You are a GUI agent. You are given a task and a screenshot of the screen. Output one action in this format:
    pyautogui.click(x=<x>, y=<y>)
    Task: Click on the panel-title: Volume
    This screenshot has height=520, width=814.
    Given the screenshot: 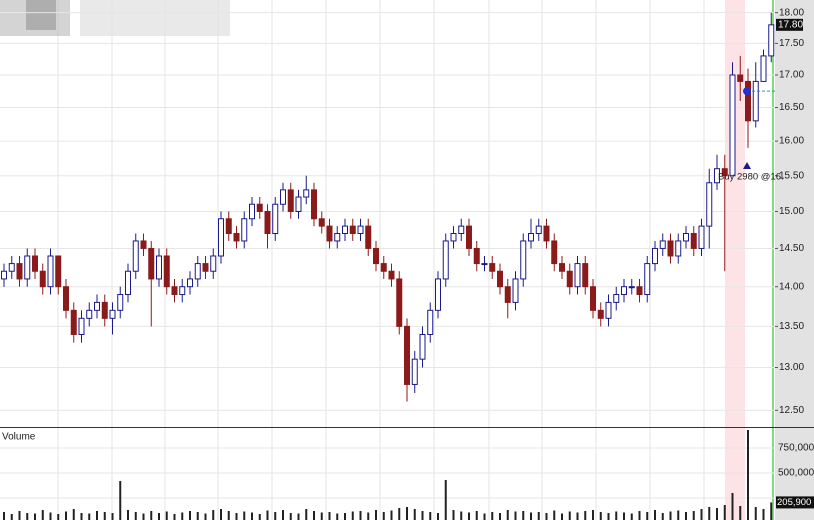 What is the action you would take?
    pyautogui.click(x=19, y=437)
    